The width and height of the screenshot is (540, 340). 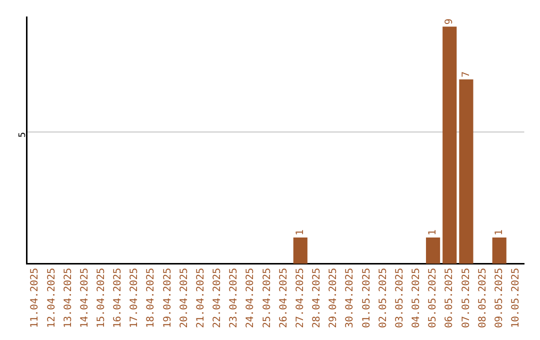 What do you see at coordinates (267, 298) in the screenshot?
I see `x-tick-label: 25.04.2025` at bounding box center [267, 298].